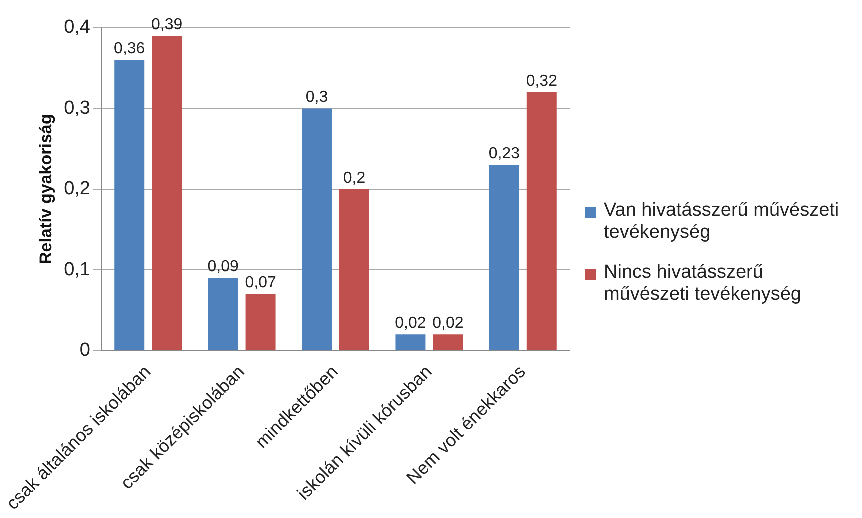 This screenshot has height=518, width=862. I want to click on y-tick-label: 0,1, so click(77, 269).